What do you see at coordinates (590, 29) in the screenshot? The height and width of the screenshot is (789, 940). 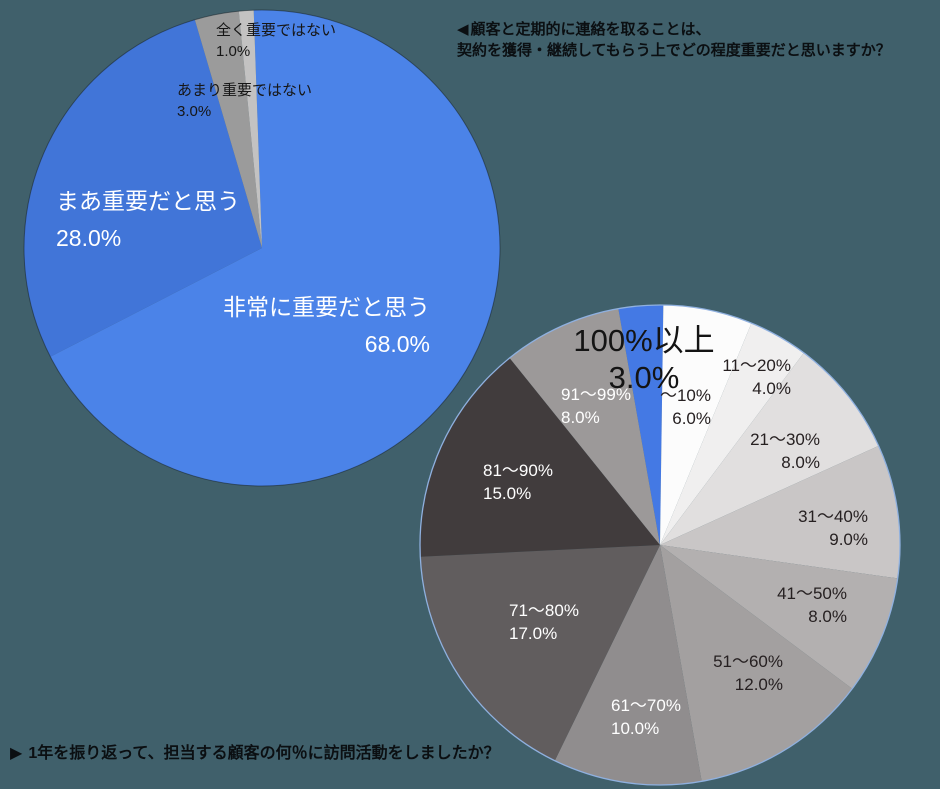 I see `question-top-line1-text: 顧客と定期的に連絡を取ることは、` at bounding box center [590, 29].